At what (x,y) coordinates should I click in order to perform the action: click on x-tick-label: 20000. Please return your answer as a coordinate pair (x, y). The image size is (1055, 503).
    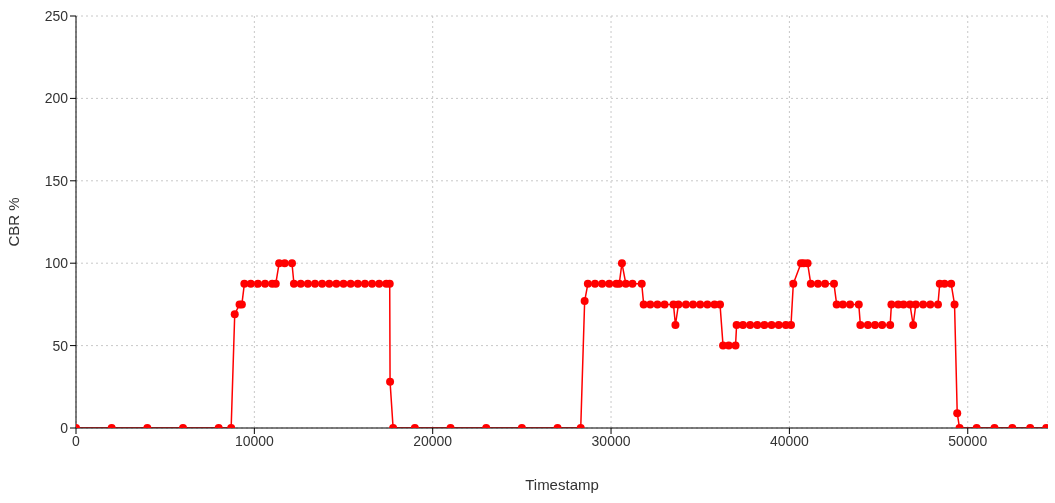
    Looking at the image, I should click on (433, 440).